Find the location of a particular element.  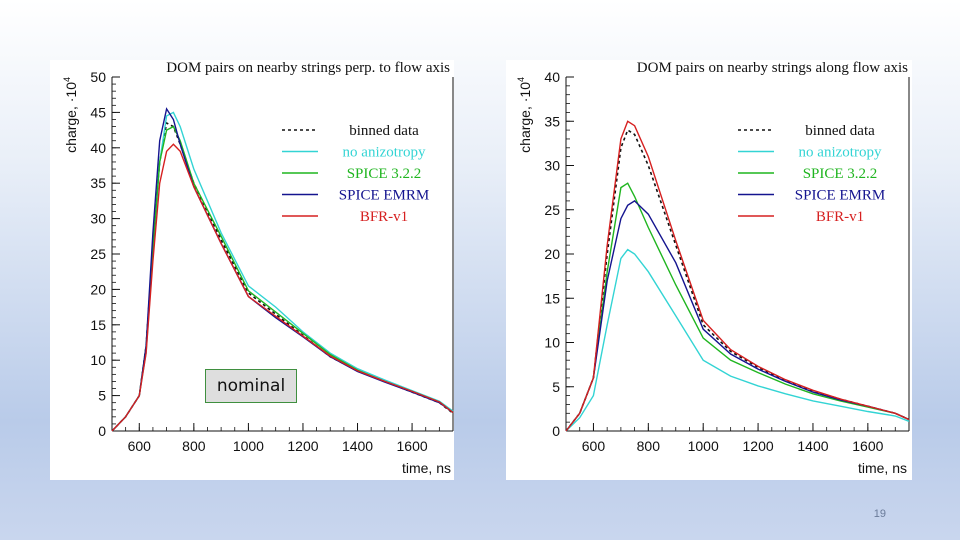

page-number: 19 is located at coordinates (879, 514).